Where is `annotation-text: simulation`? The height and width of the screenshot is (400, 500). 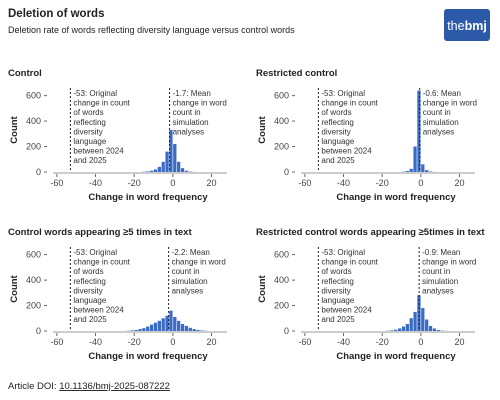
annotation-text: simulation is located at coordinates (191, 122).